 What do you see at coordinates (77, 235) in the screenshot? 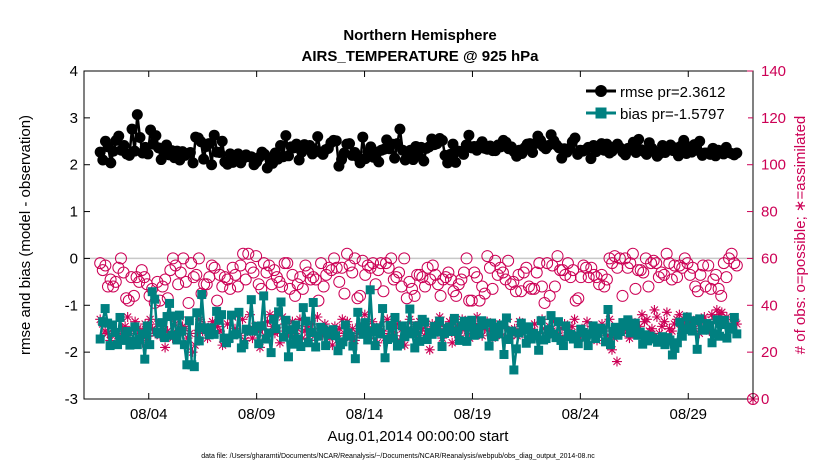
I see `left-y-axis-ticks: -3 -2 -1 0 1 2 3 4` at bounding box center [77, 235].